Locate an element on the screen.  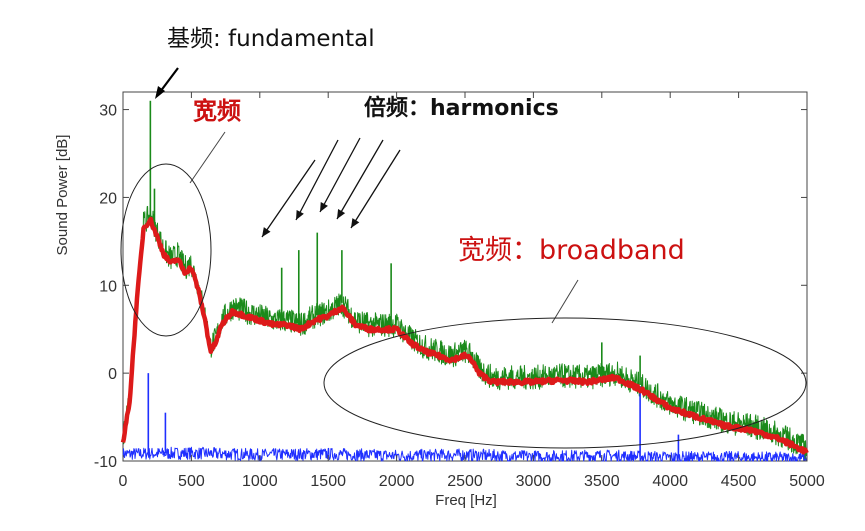
x-tick-label-3: 1500 is located at coordinates (328, 481).